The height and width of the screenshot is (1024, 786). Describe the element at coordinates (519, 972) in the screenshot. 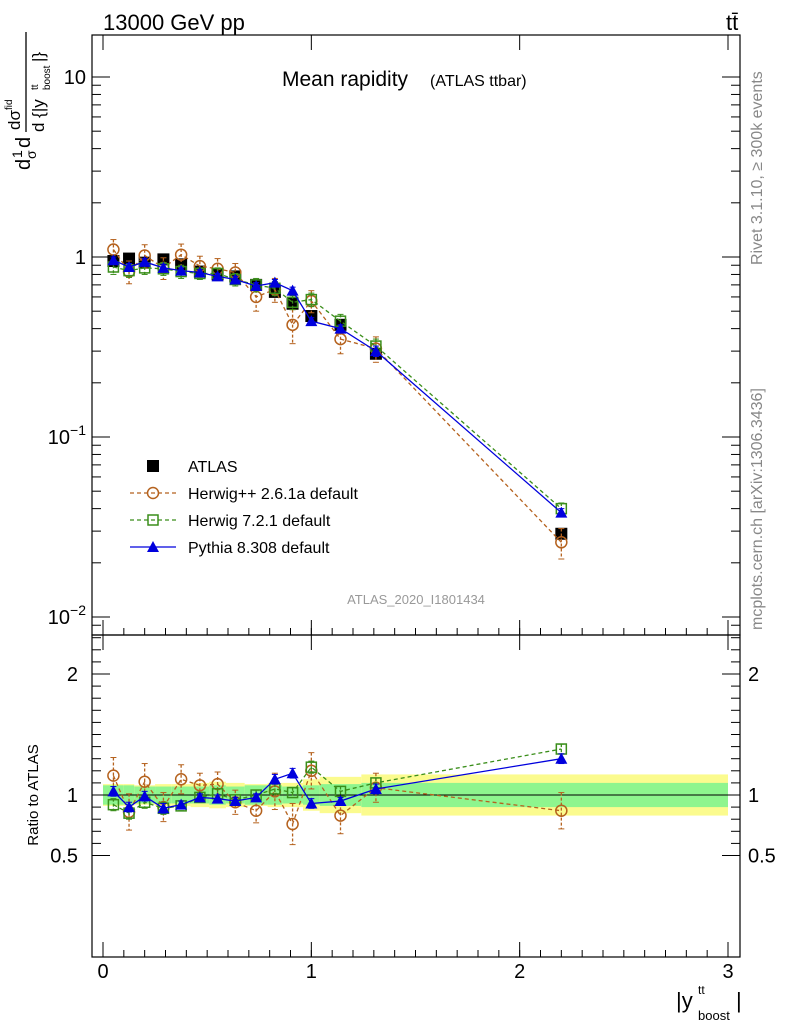

I see `x-tick-label: 2` at that location.